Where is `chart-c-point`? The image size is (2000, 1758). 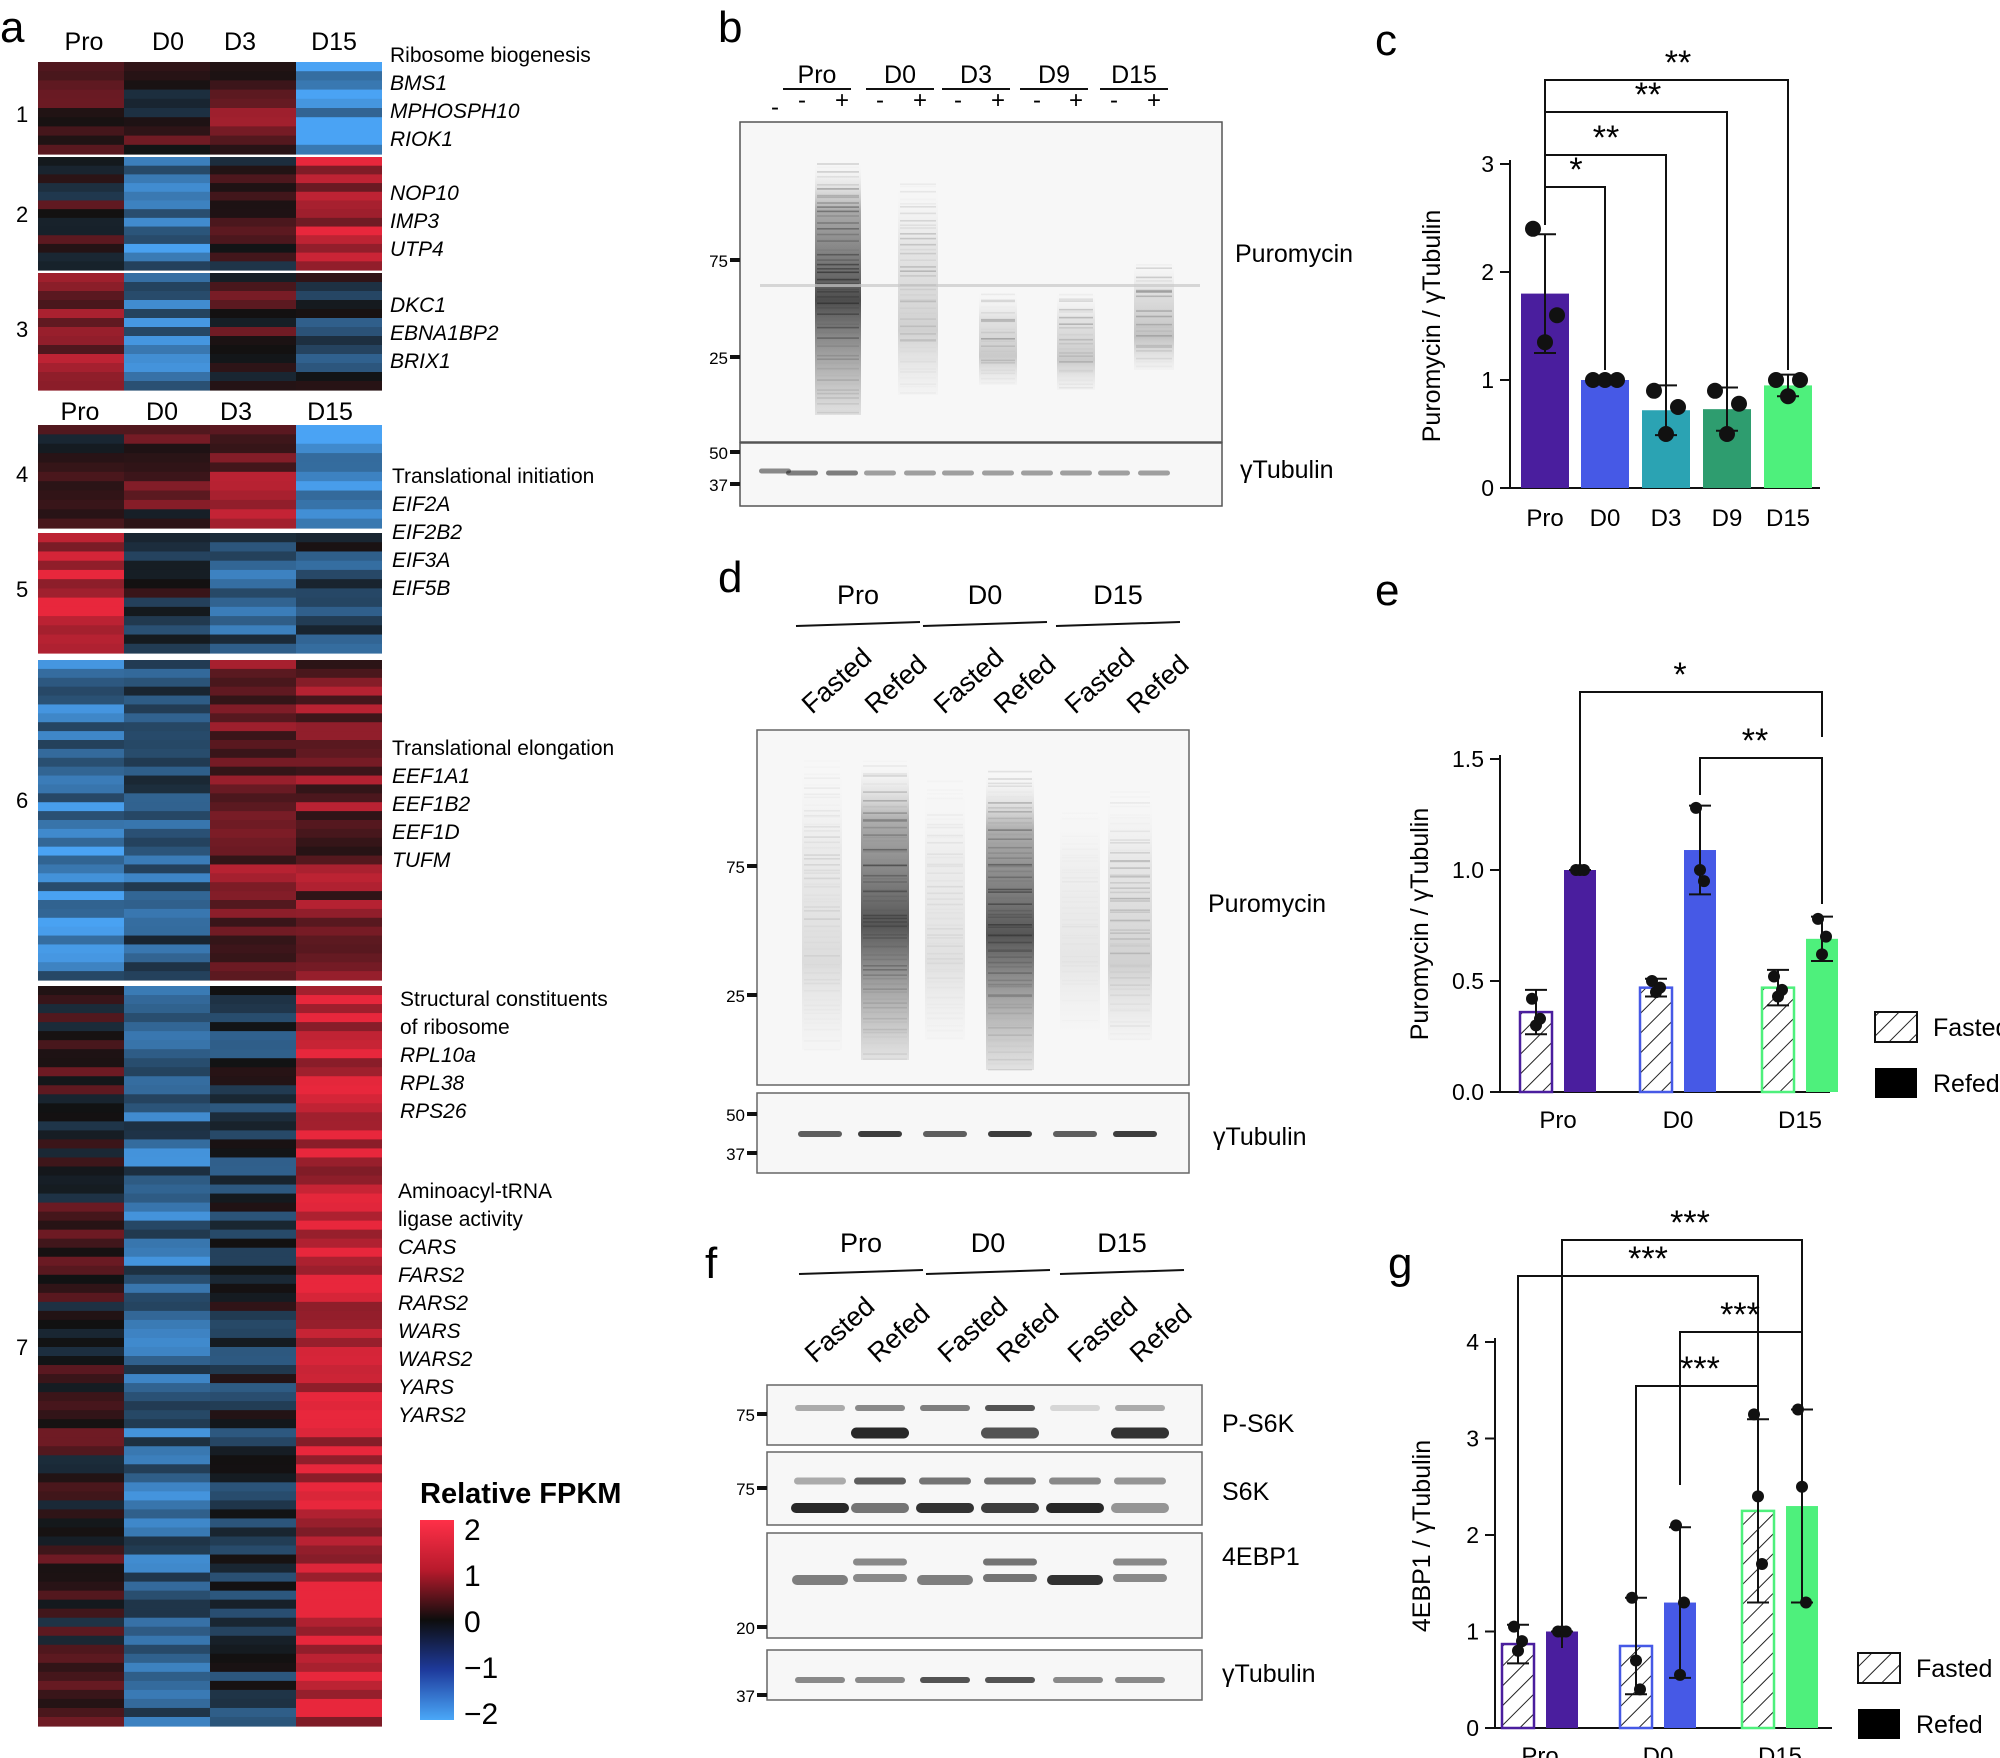 chart-c-point is located at coordinates (1533, 228).